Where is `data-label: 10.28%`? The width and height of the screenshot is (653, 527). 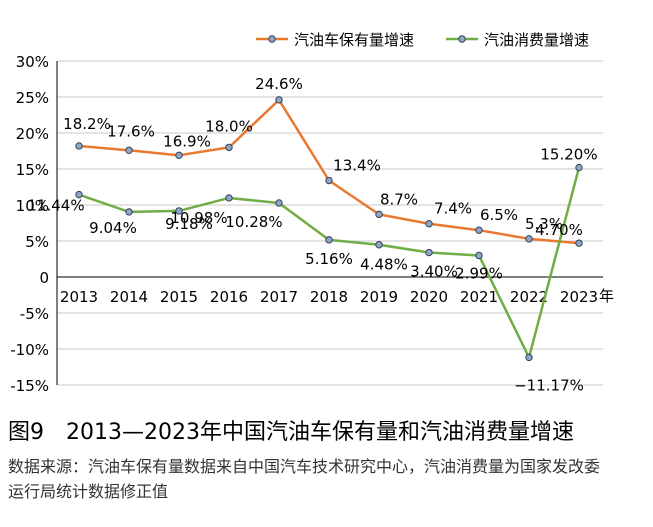
data-label: 10.28% is located at coordinates (253, 222).